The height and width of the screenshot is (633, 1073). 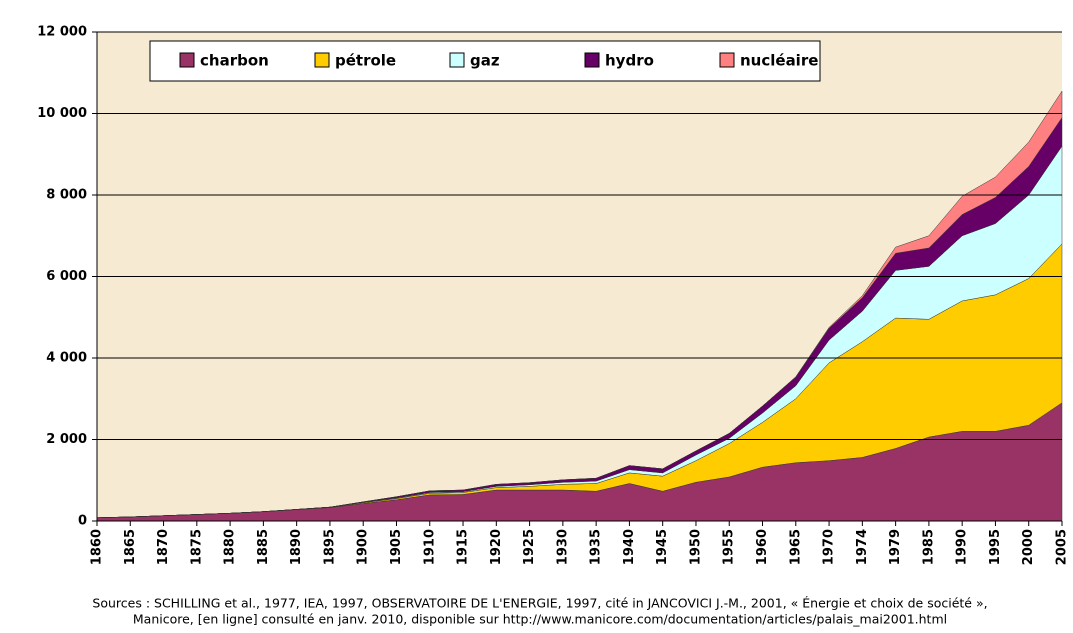 What do you see at coordinates (895, 547) in the screenshot?
I see `x-tick-label: 1979` at bounding box center [895, 547].